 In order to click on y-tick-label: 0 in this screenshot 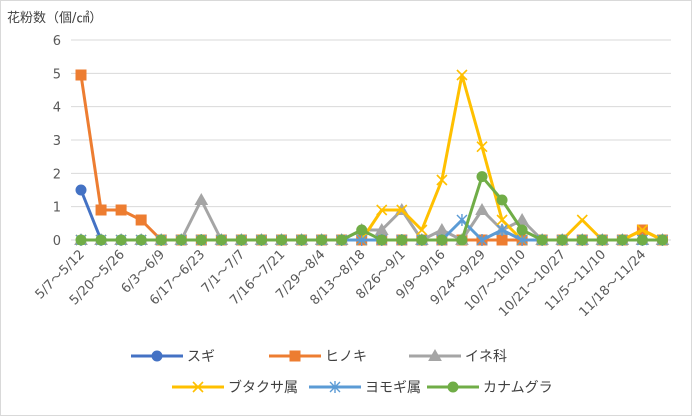, I will do `click(57, 241)`.